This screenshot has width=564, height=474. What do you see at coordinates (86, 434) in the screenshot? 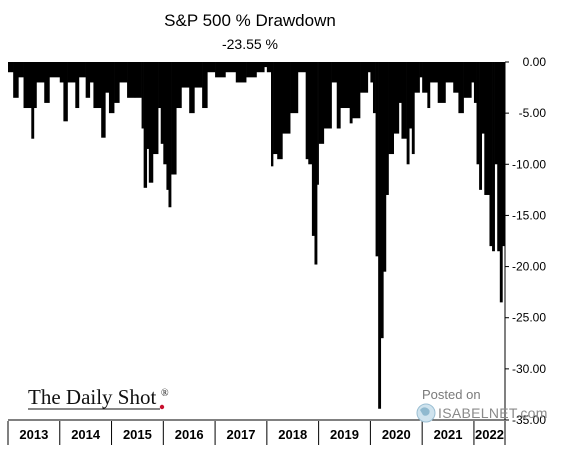
I see `x-tick-label: 2014` at bounding box center [86, 434].